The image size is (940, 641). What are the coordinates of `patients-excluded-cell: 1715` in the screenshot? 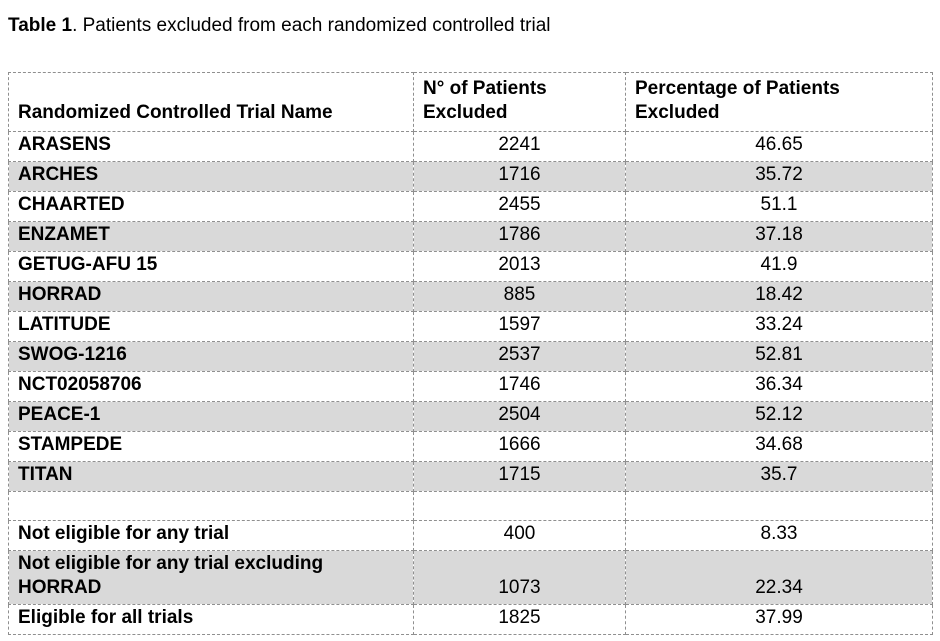 It's located at (519, 476).